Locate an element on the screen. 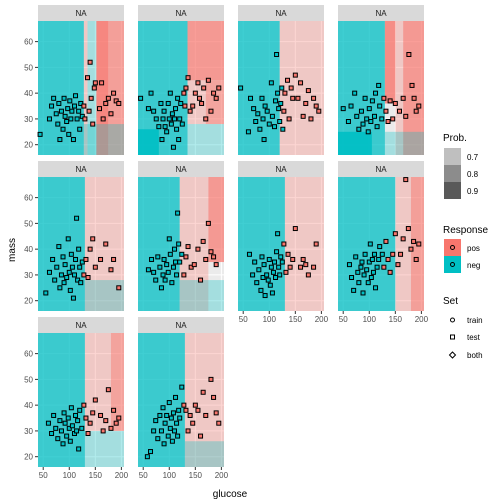 This screenshot has height=504, width=504. y-tick-label: 60 is located at coordinates (28, 354).